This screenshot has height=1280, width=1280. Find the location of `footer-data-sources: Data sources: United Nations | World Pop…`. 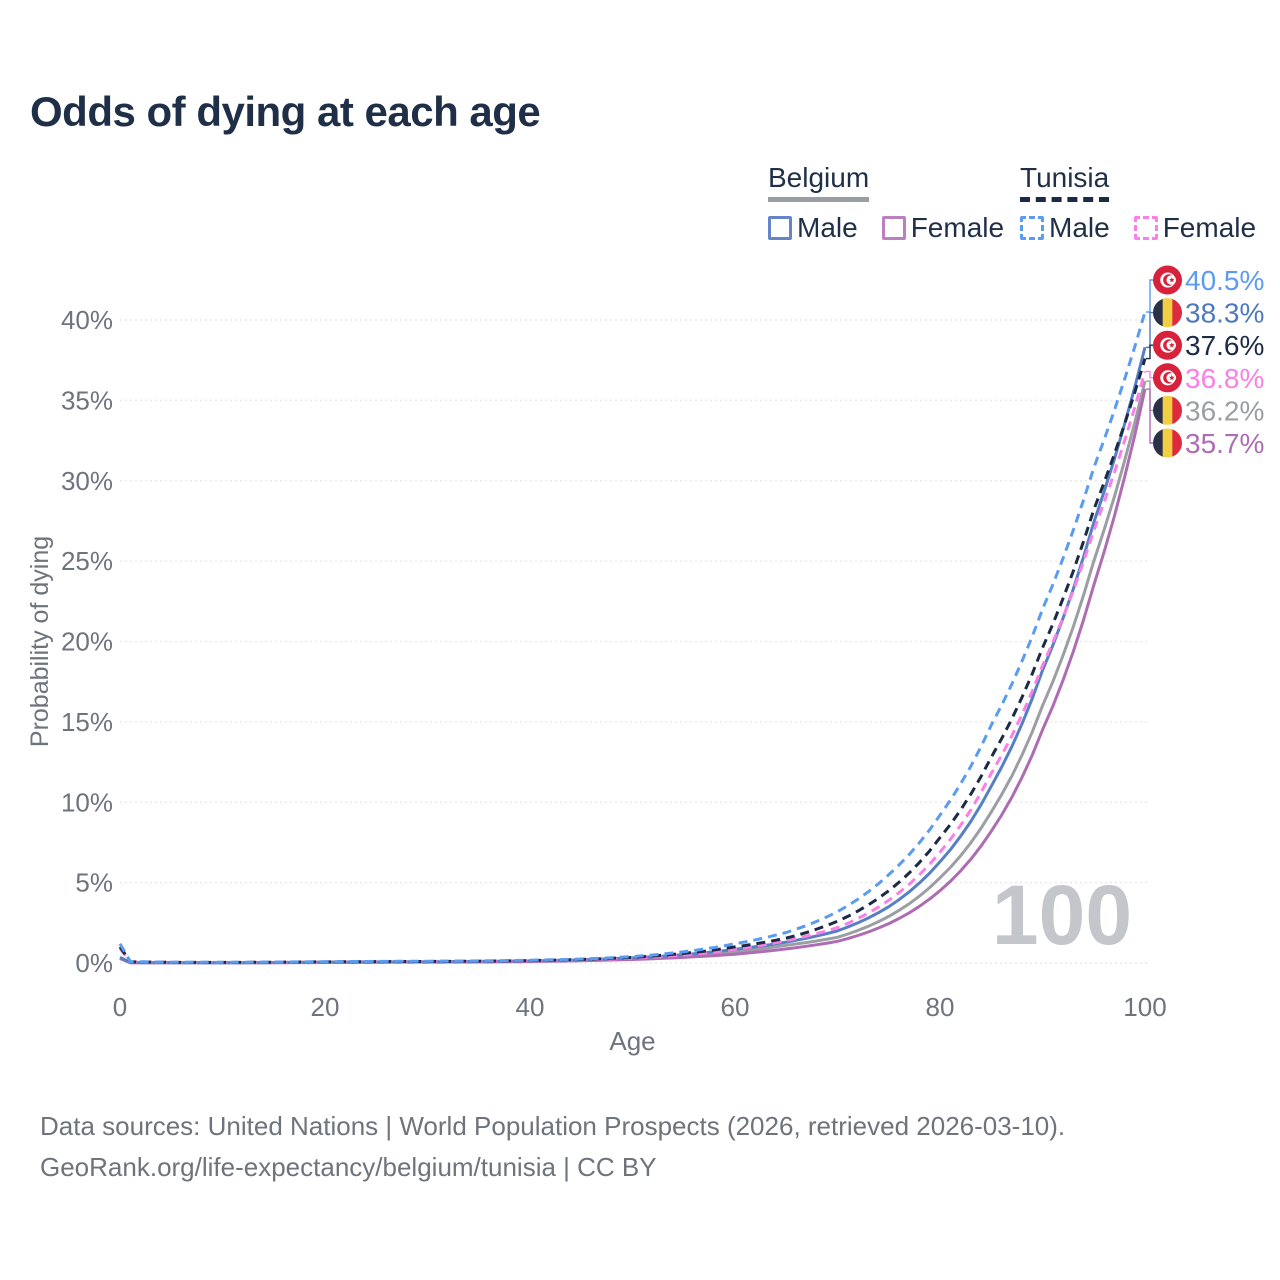

footer-data-sources: Data sources: United Nations | World Pop… is located at coordinates (553, 1126).